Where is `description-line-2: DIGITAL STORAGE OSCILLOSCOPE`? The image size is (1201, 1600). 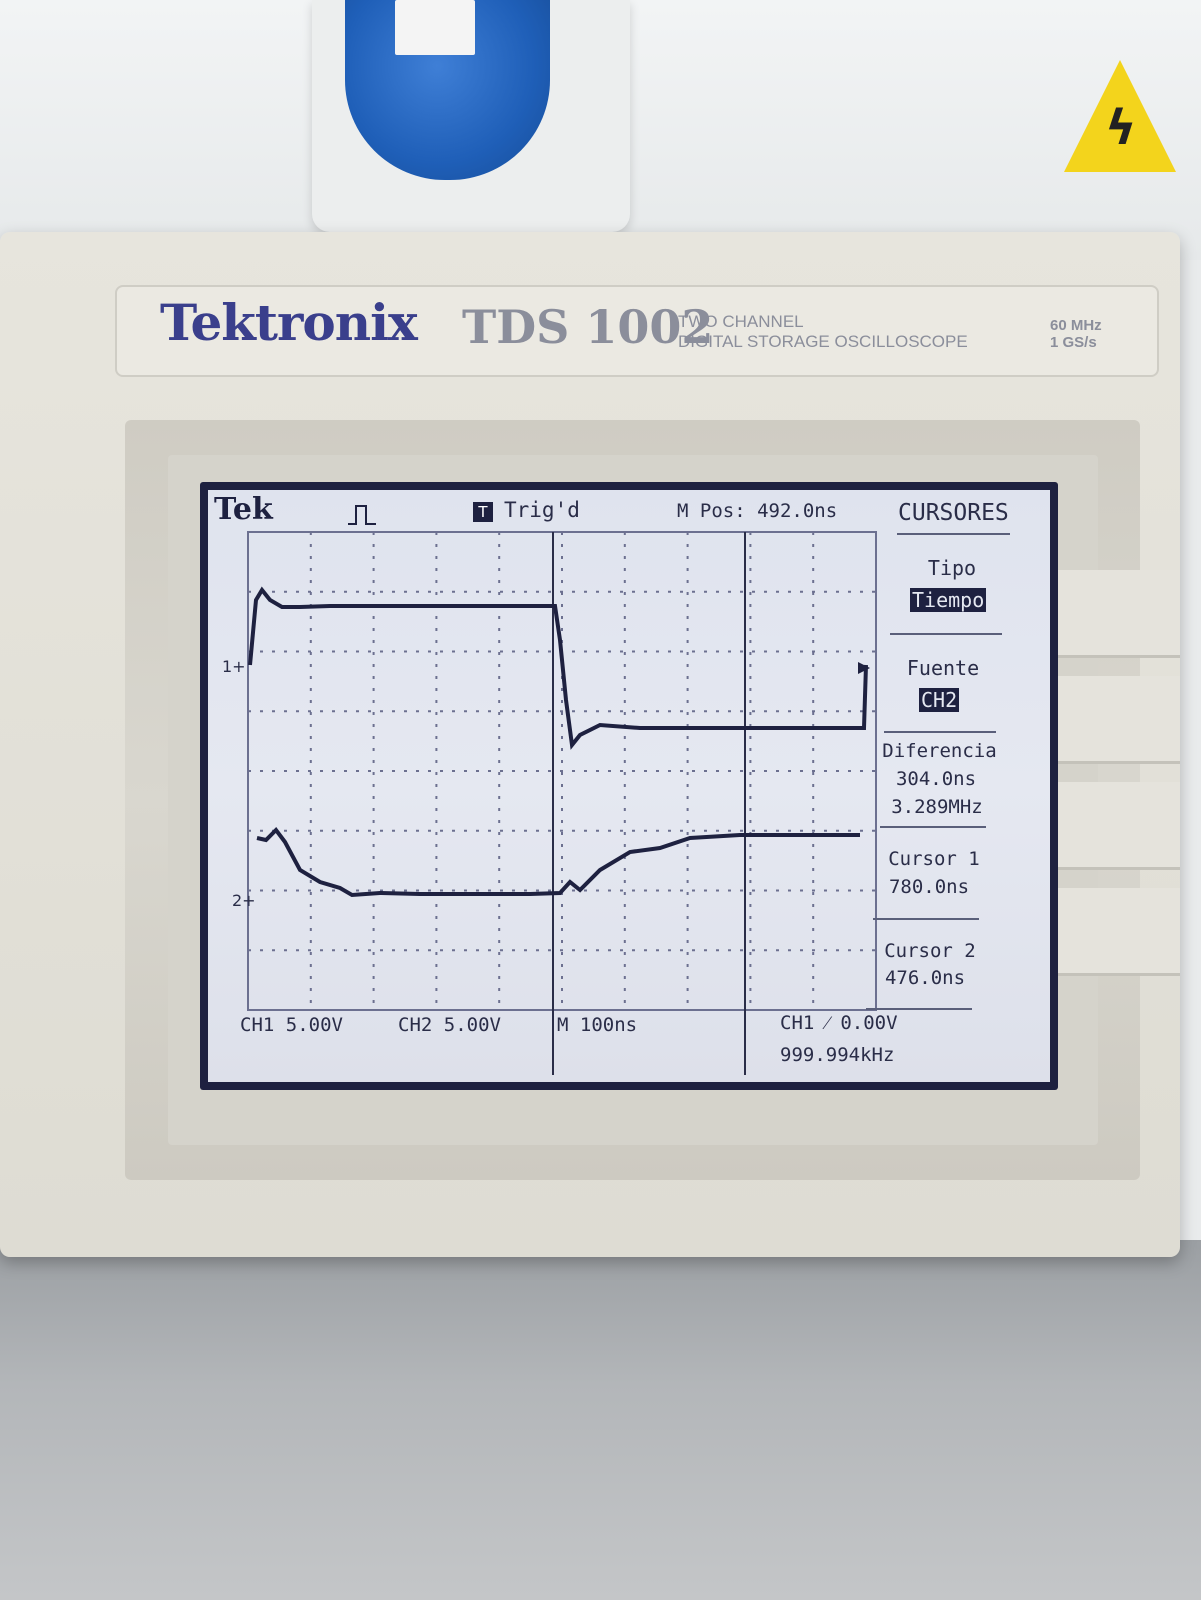 description-line-2: DIGITAL STORAGE OSCILLOSCOPE is located at coordinates (823, 341).